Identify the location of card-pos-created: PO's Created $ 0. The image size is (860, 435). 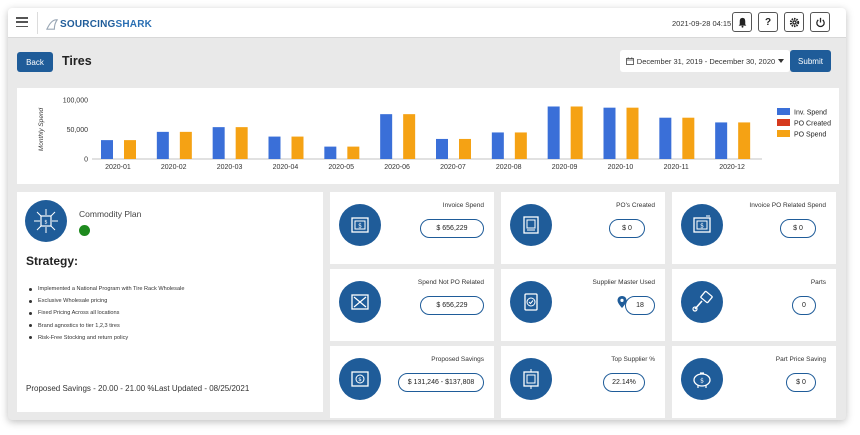
(583, 228).